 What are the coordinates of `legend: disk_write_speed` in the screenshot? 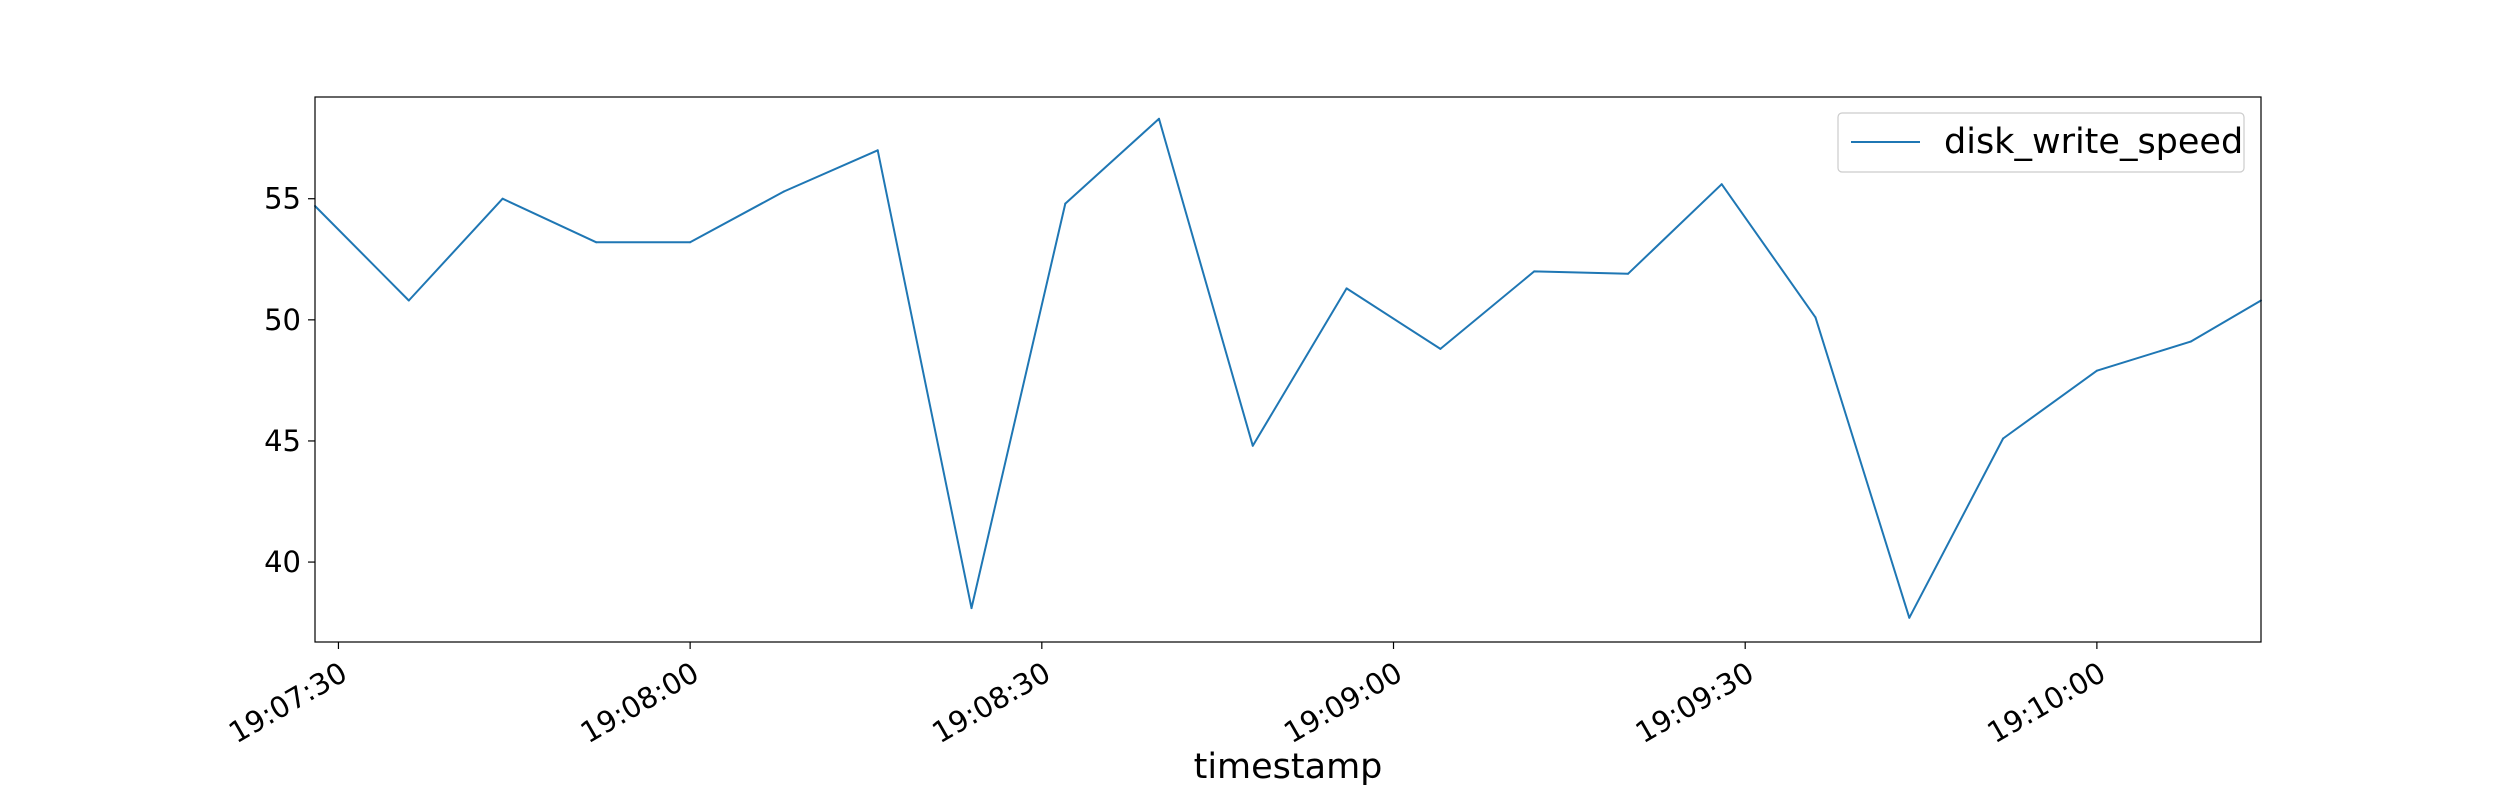 It's located at (2041, 142).